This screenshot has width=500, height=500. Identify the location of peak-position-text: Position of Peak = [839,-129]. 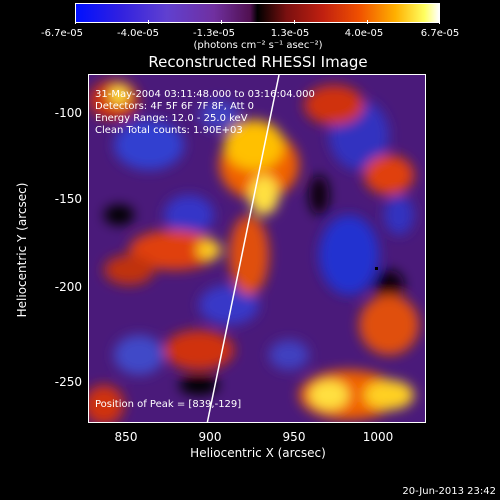
(168, 404).